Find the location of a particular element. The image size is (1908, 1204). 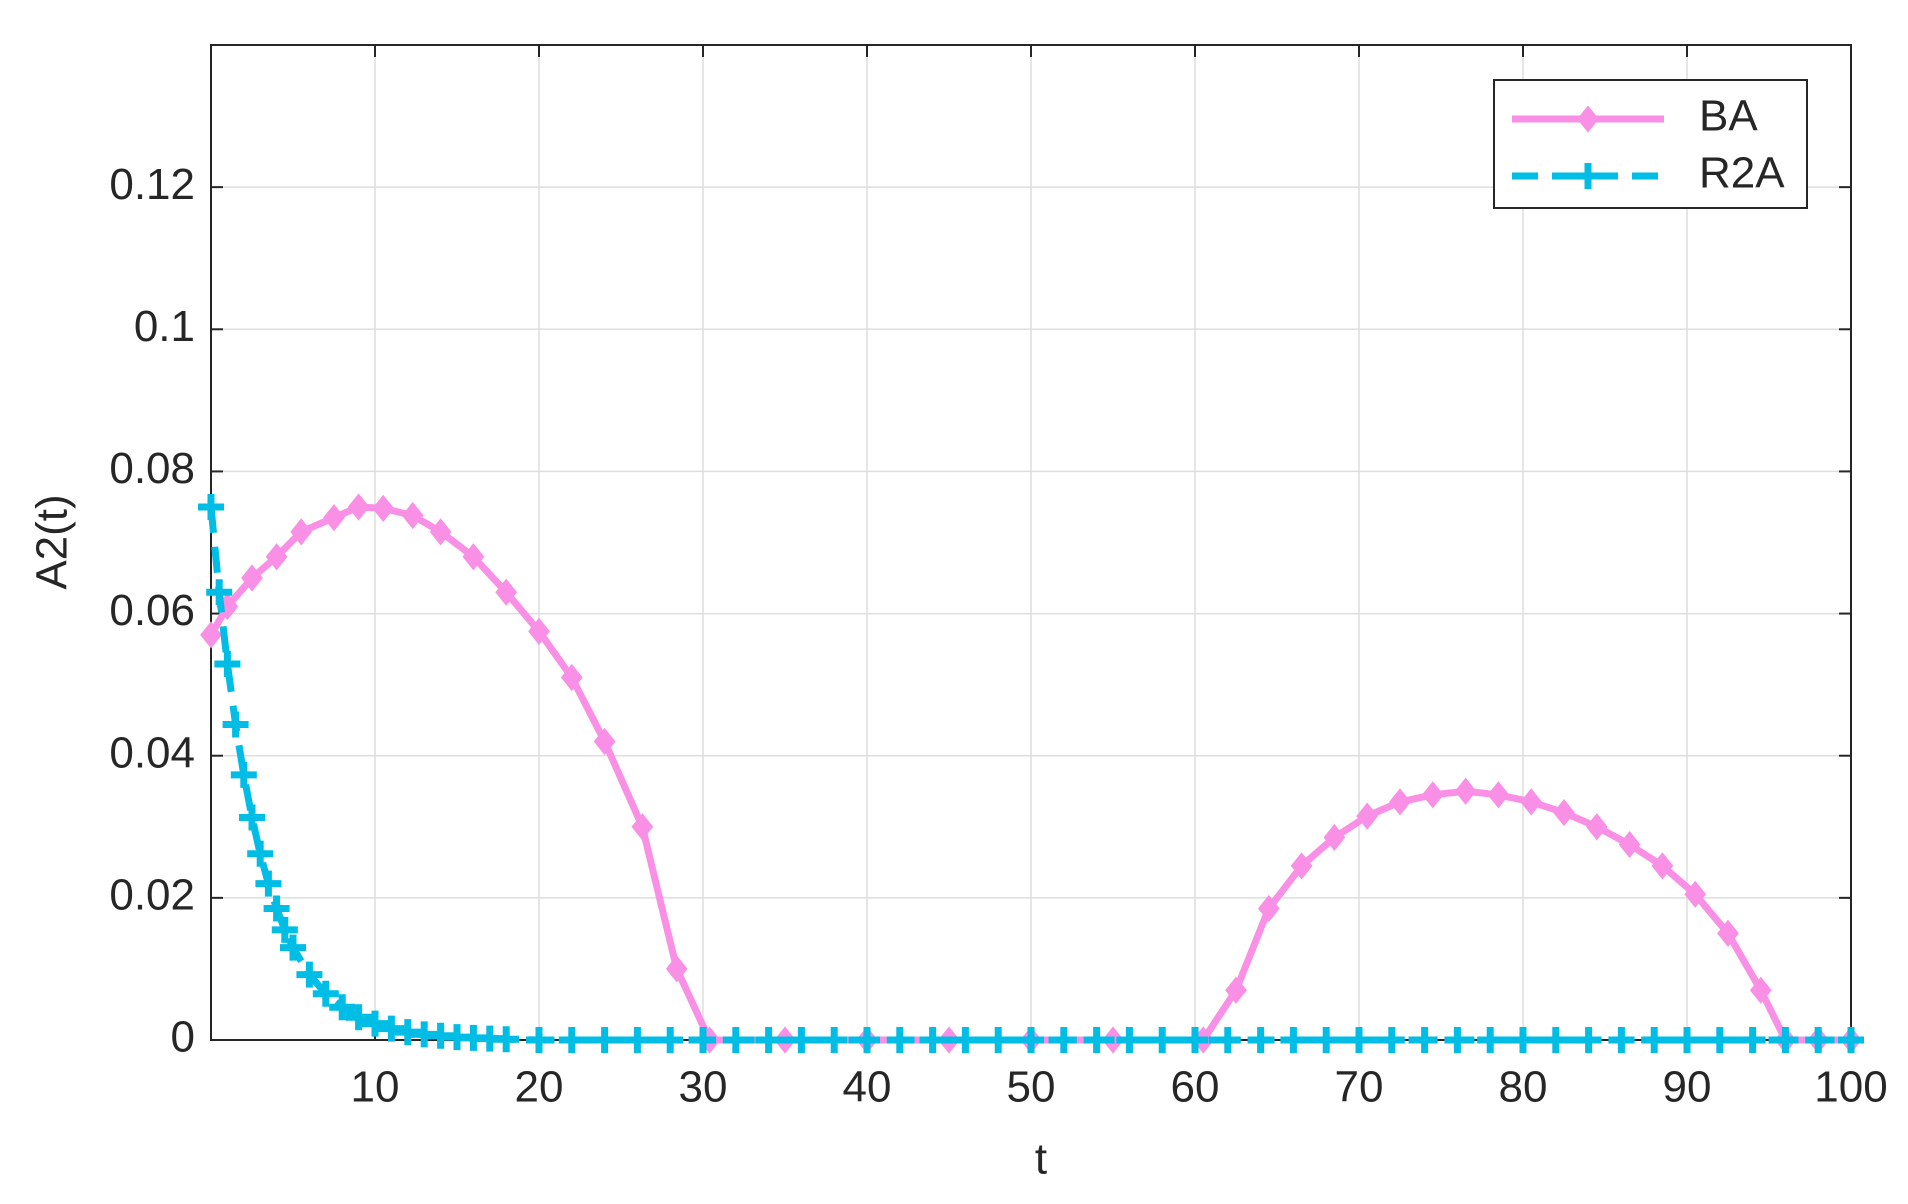

y-tick-label: 0 is located at coordinates (183, 1037).